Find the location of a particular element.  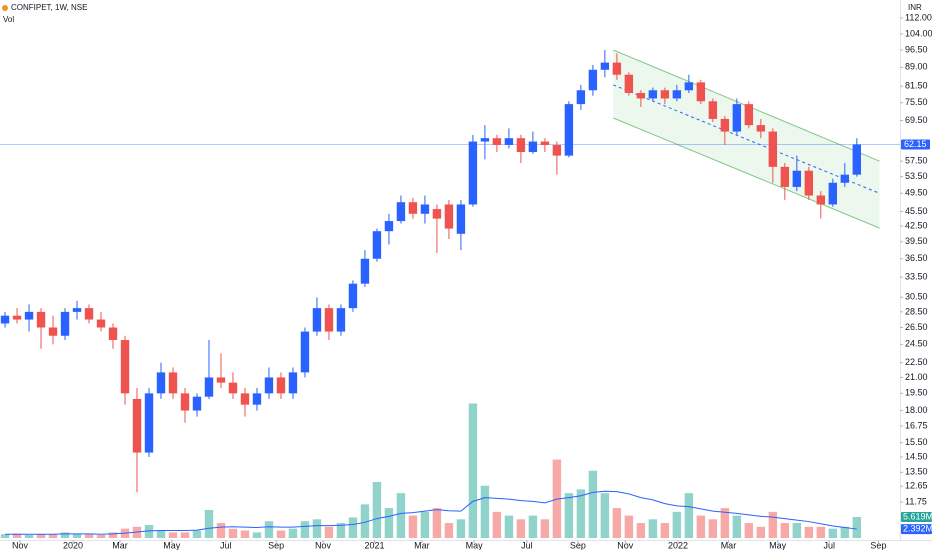

y-tick-label: 112.00 is located at coordinates (918, 17).